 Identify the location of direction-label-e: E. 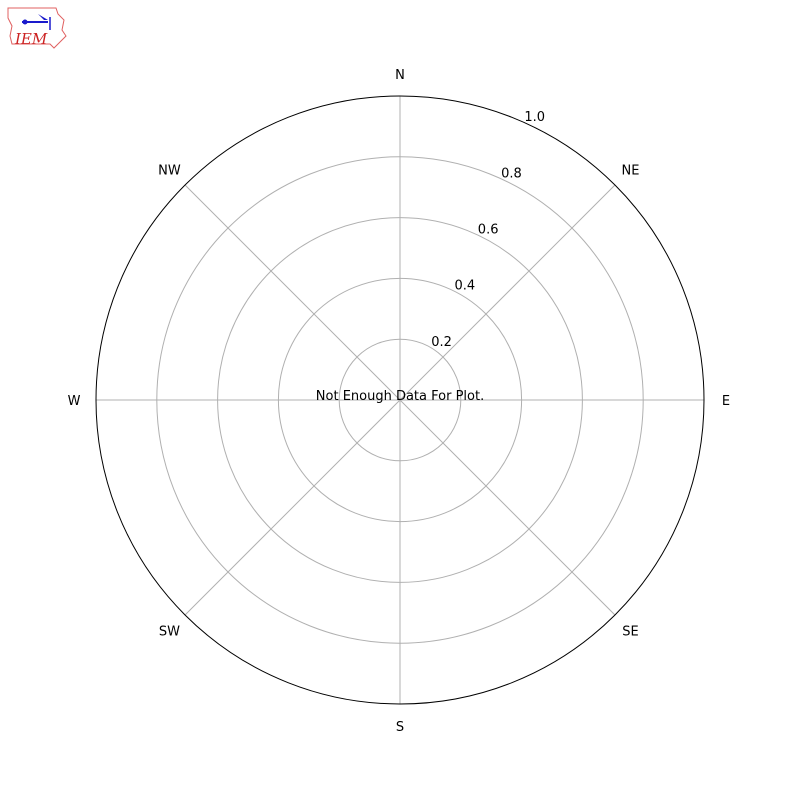
(726, 401).